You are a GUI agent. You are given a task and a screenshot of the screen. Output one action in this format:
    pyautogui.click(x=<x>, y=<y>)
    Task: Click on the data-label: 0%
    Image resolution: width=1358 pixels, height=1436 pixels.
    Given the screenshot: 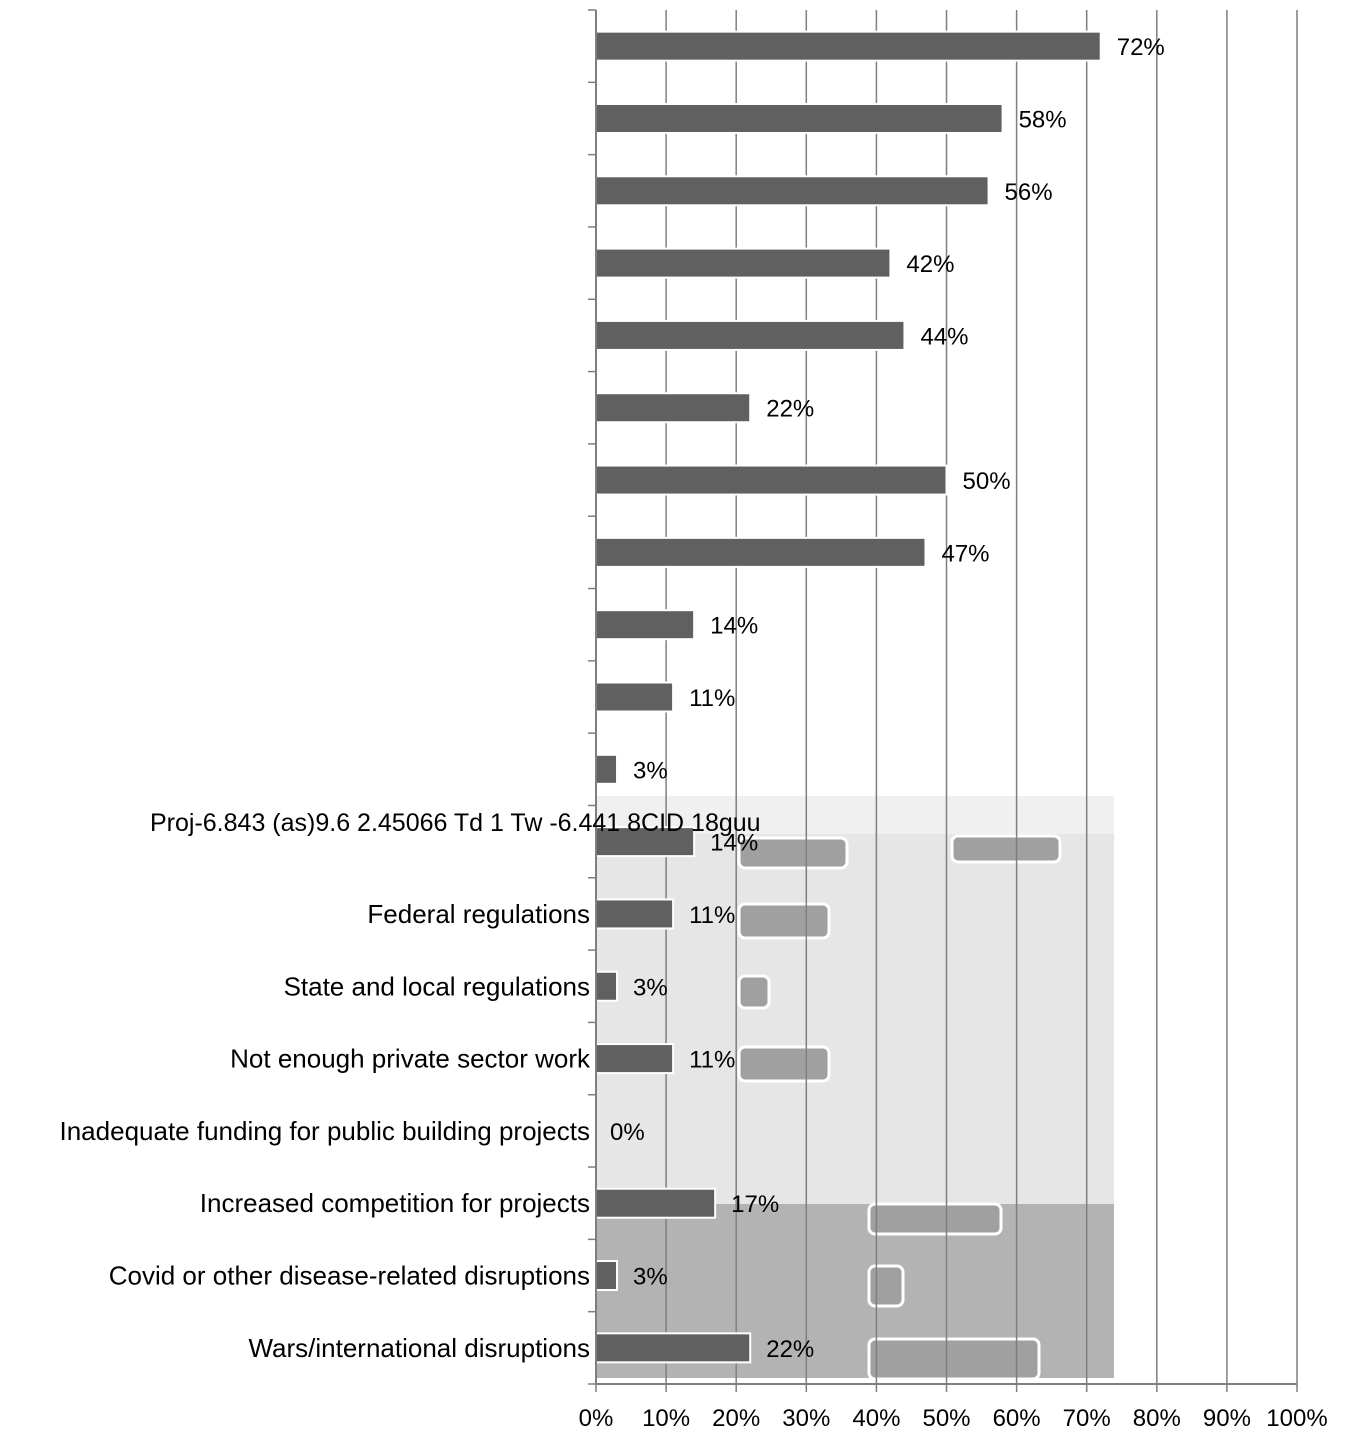 What is the action you would take?
    pyautogui.click(x=627, y=1132)
    